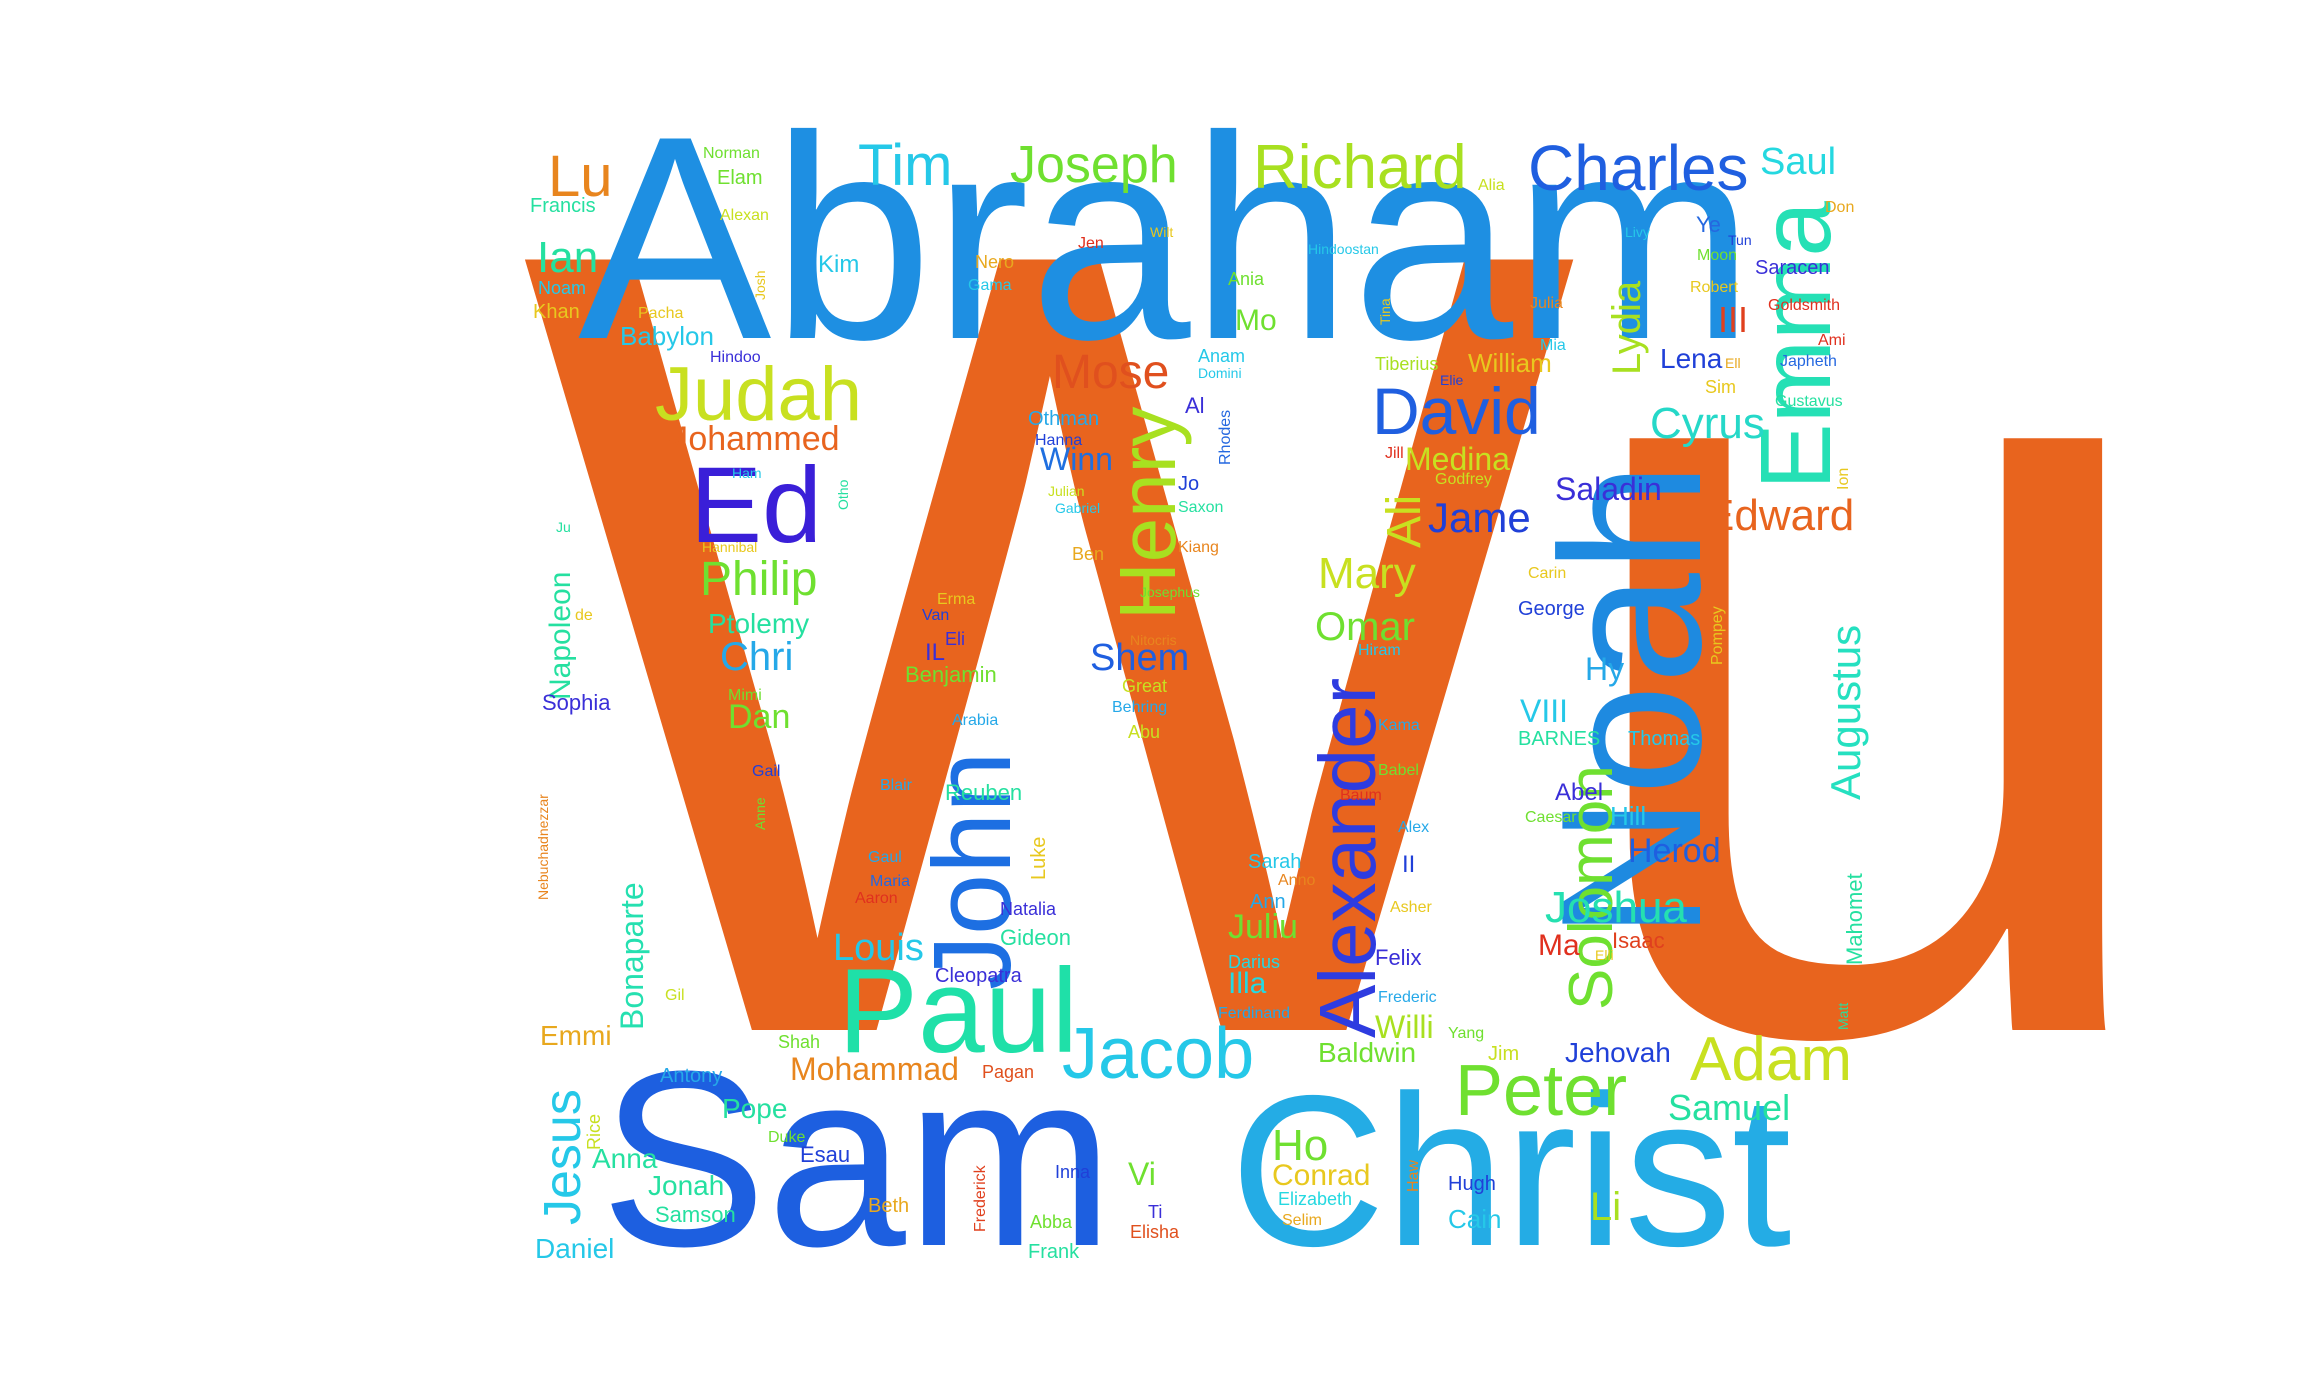 The width and height of the screenshot is (2323, 1392). Describe the element at coordinates (843, 494) in the screenshot. I see `word-otho: Otho` at that location.